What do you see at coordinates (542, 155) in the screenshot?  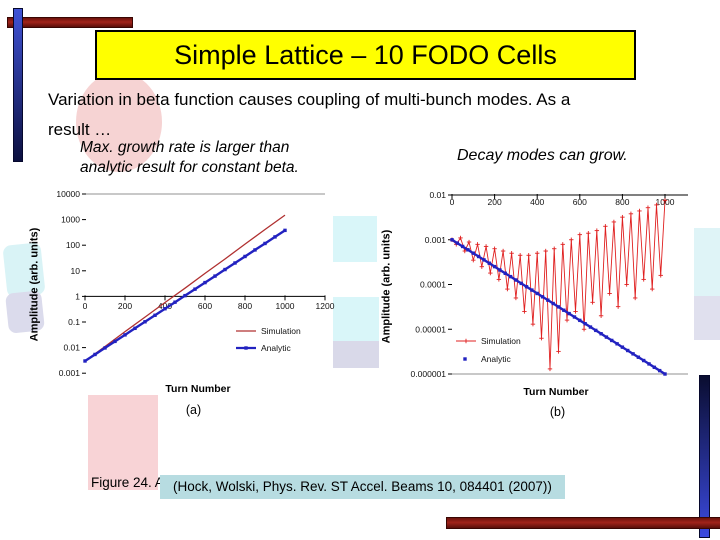 I see `note-decay-modes: Decay modes can grow.` at bounding box center [542, 155].